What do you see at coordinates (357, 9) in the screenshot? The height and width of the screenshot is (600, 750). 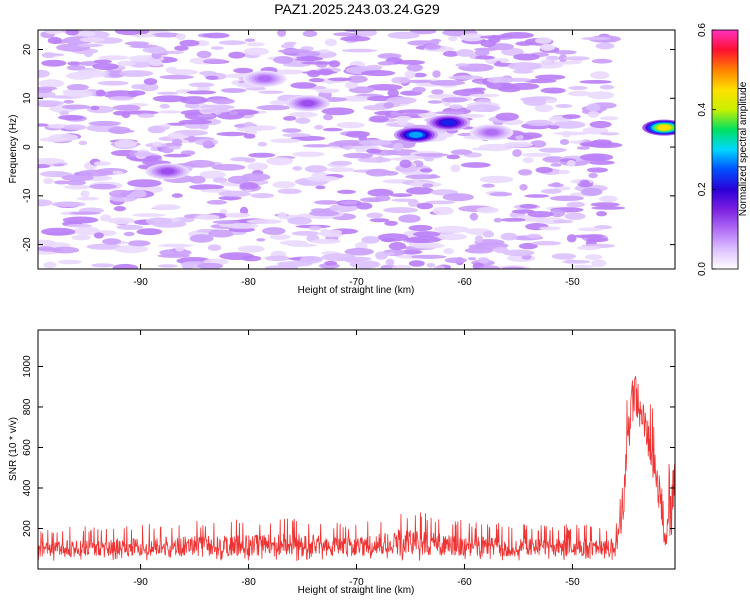 I see `chart-title: PAZ1.2025.243.03.24.G29` at bounding box center [357, 9].